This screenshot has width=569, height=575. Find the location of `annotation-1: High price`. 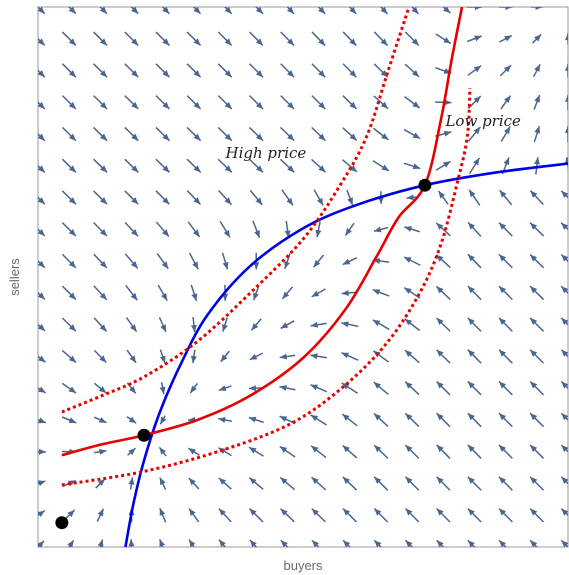

annotation-1: High price is located at coordinates (266, 153).